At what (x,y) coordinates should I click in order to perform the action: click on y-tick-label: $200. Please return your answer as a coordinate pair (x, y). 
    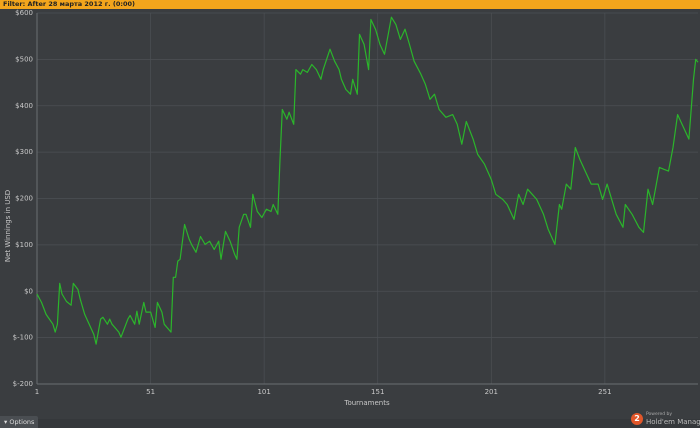
    Looking at the image, I should click on (24, 199).